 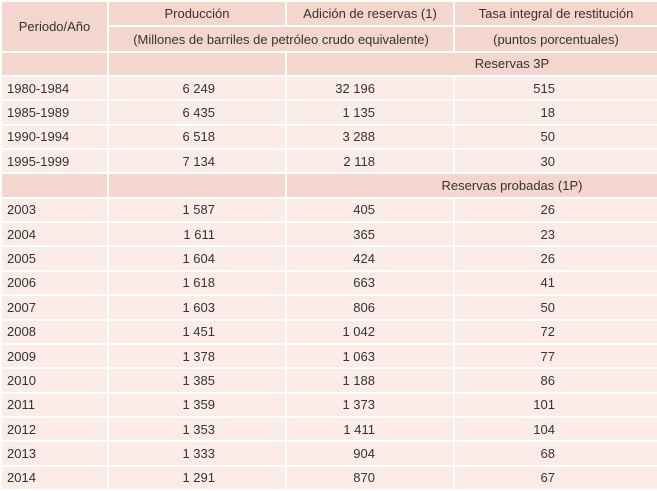 I want to click on data-cell: 104, so click(x=555, y=429).